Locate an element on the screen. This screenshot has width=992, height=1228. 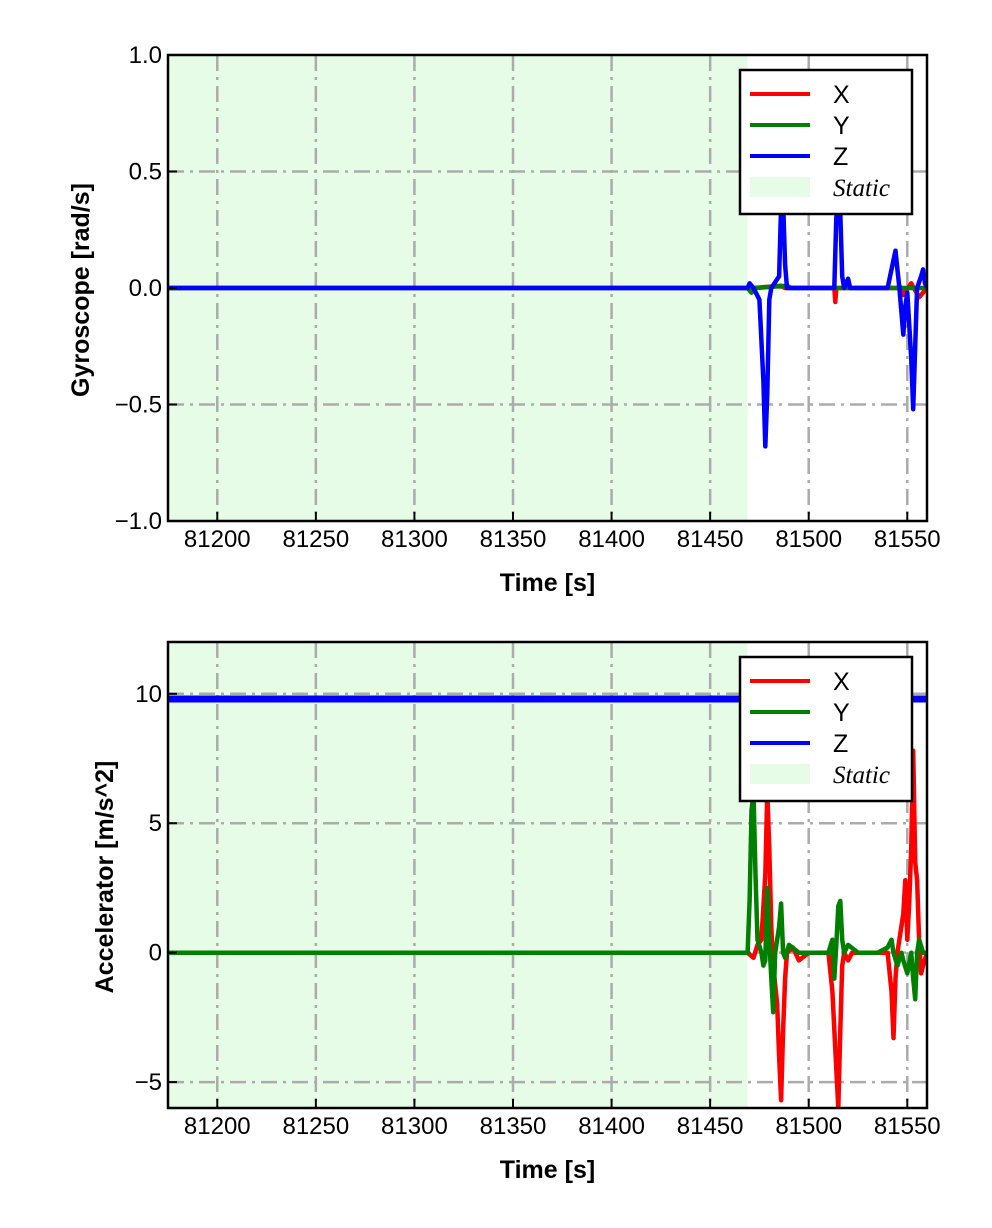
y-axis-label: Gyroscope [rad/s] is located at coordinates (81, 290).